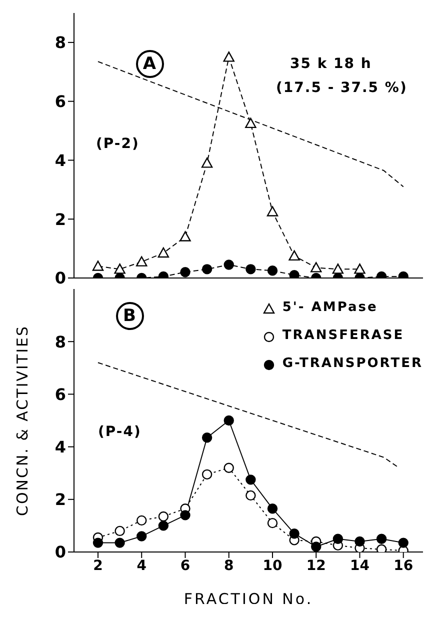  What do you see at coordinates (404, 566) in the screenshot?
I see `x-tick-label: 16` at bounding box center [404, 566].